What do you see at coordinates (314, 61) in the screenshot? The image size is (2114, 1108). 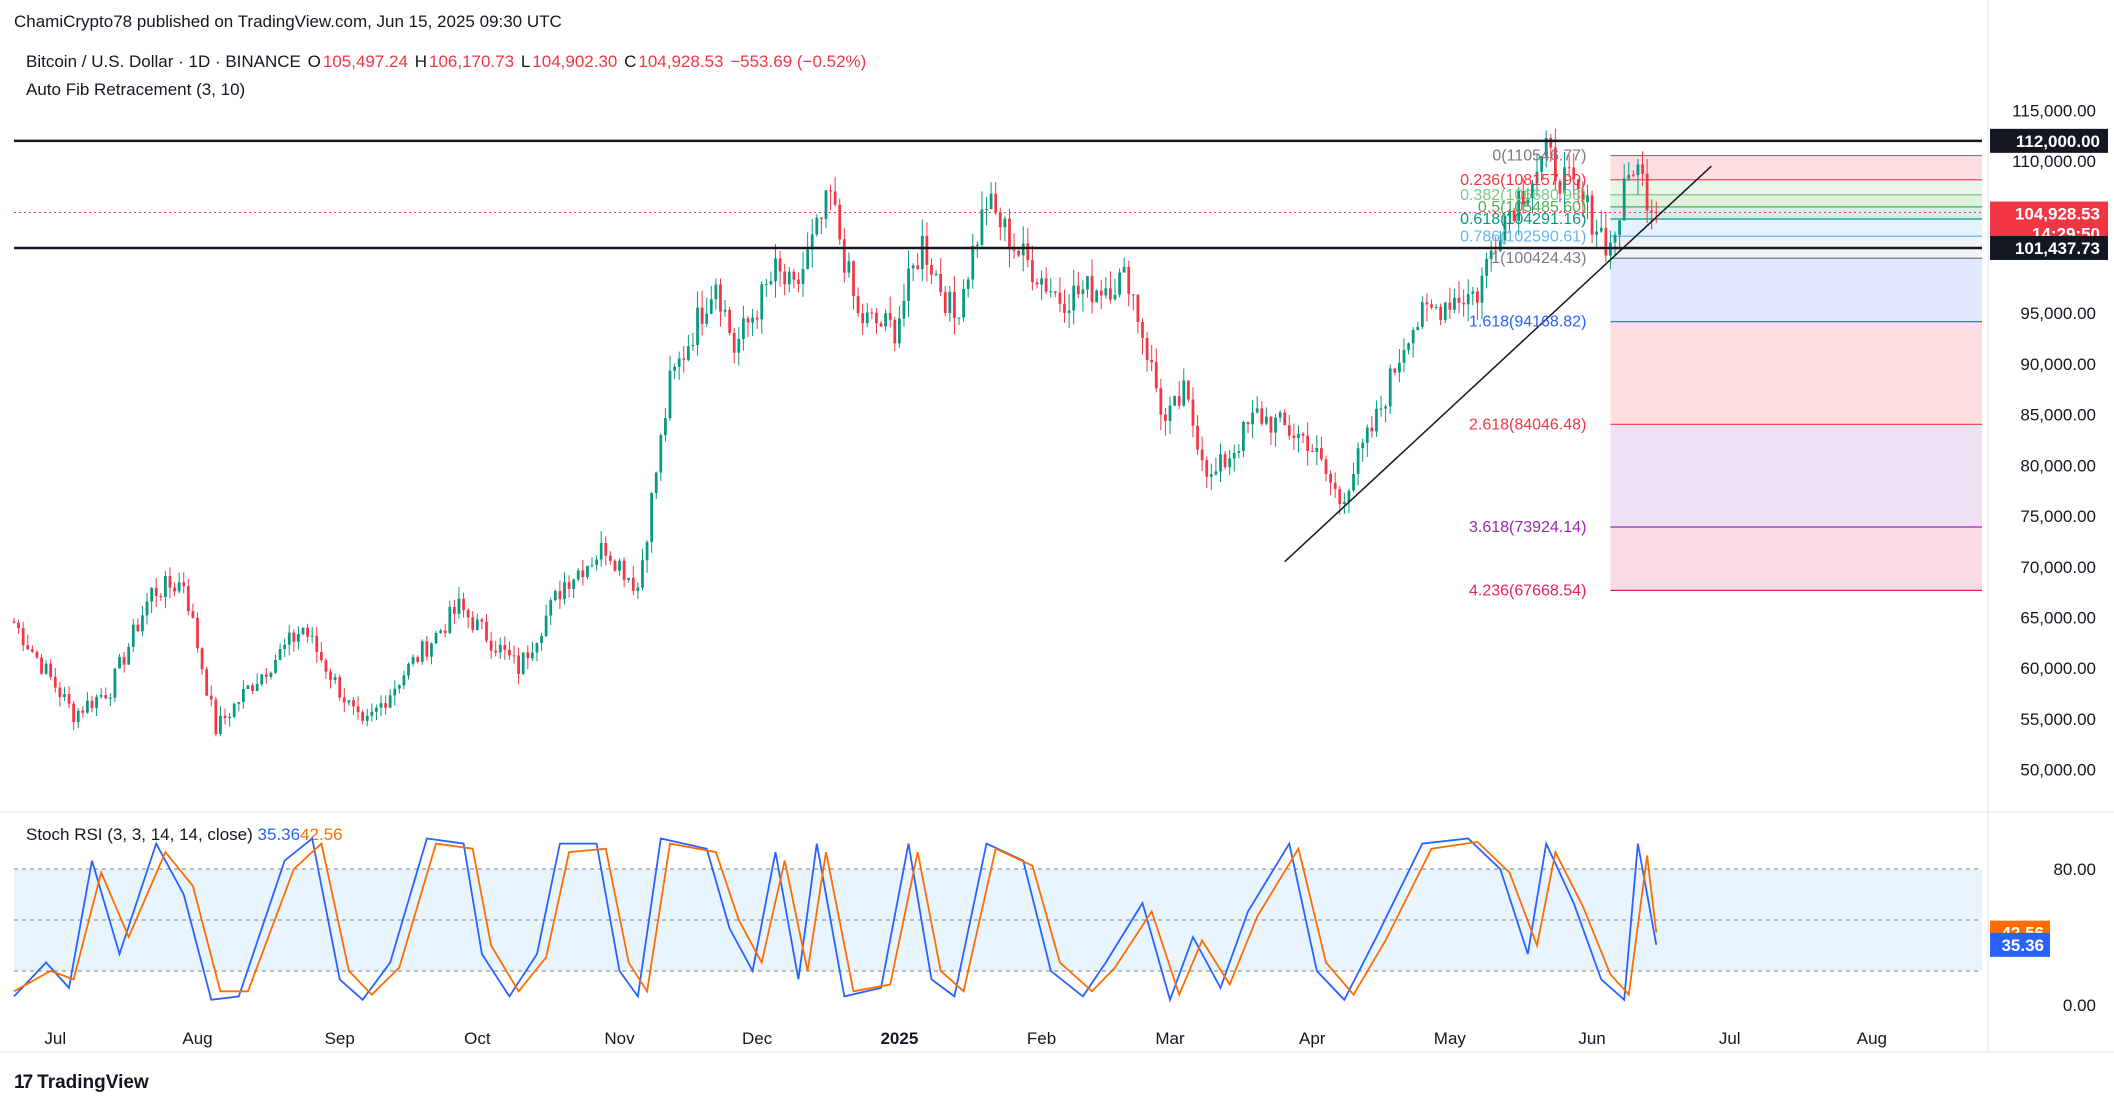 I see `open-label: O` at bounding box center [314, 61].